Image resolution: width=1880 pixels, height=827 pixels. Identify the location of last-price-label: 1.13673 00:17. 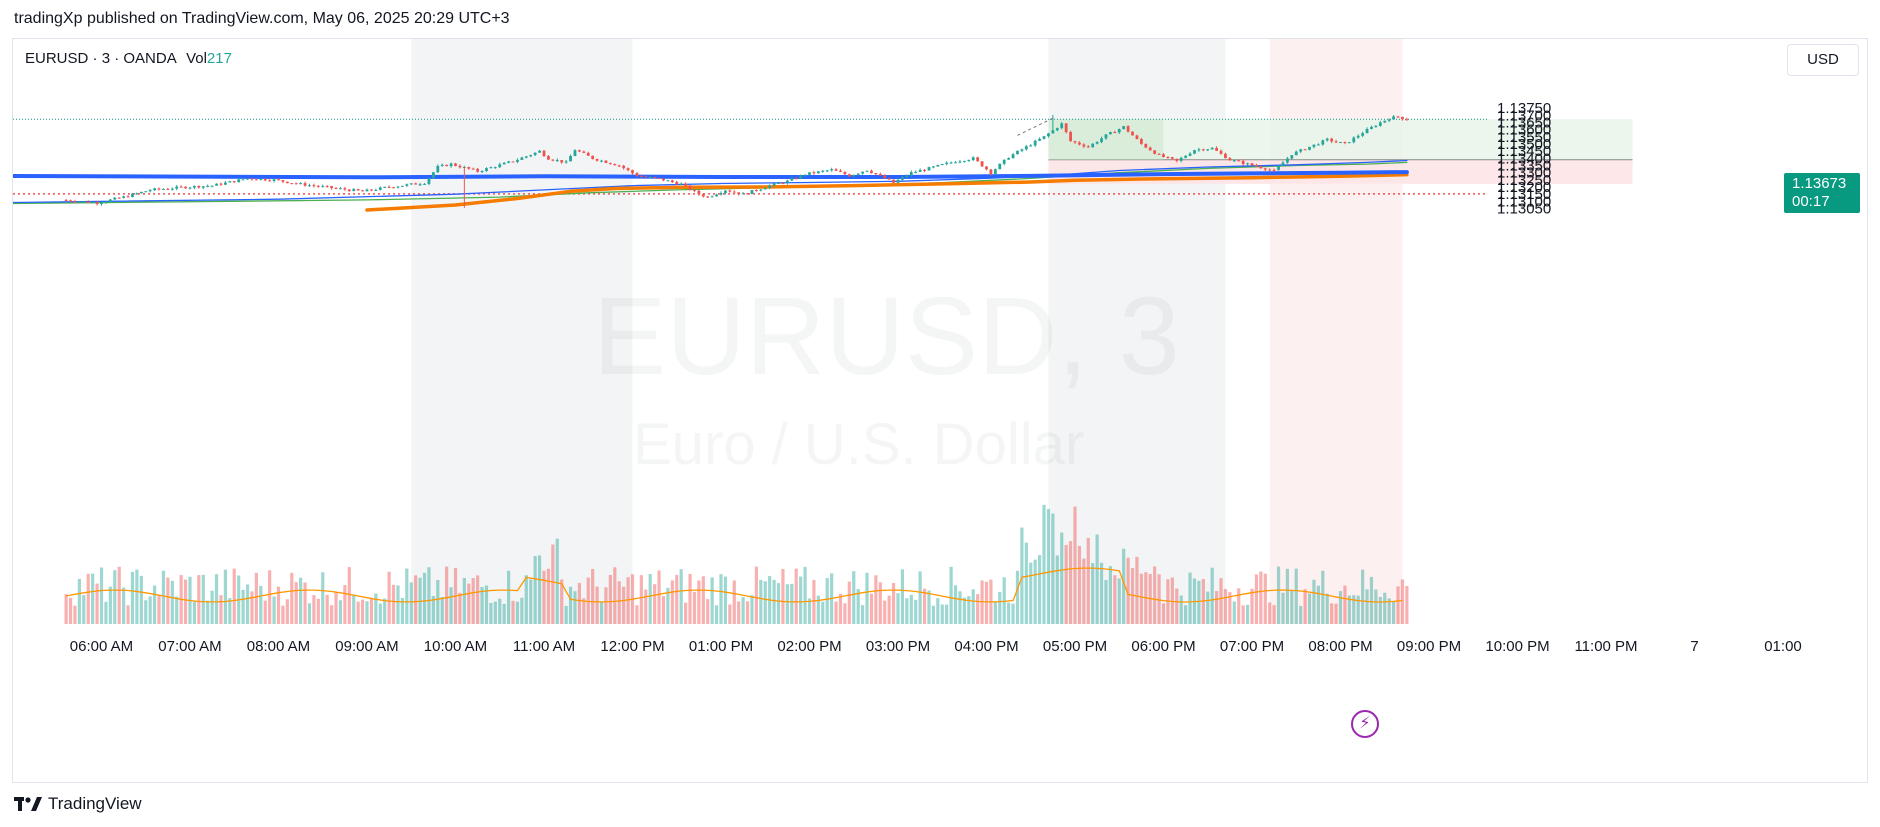
(1822, 193).